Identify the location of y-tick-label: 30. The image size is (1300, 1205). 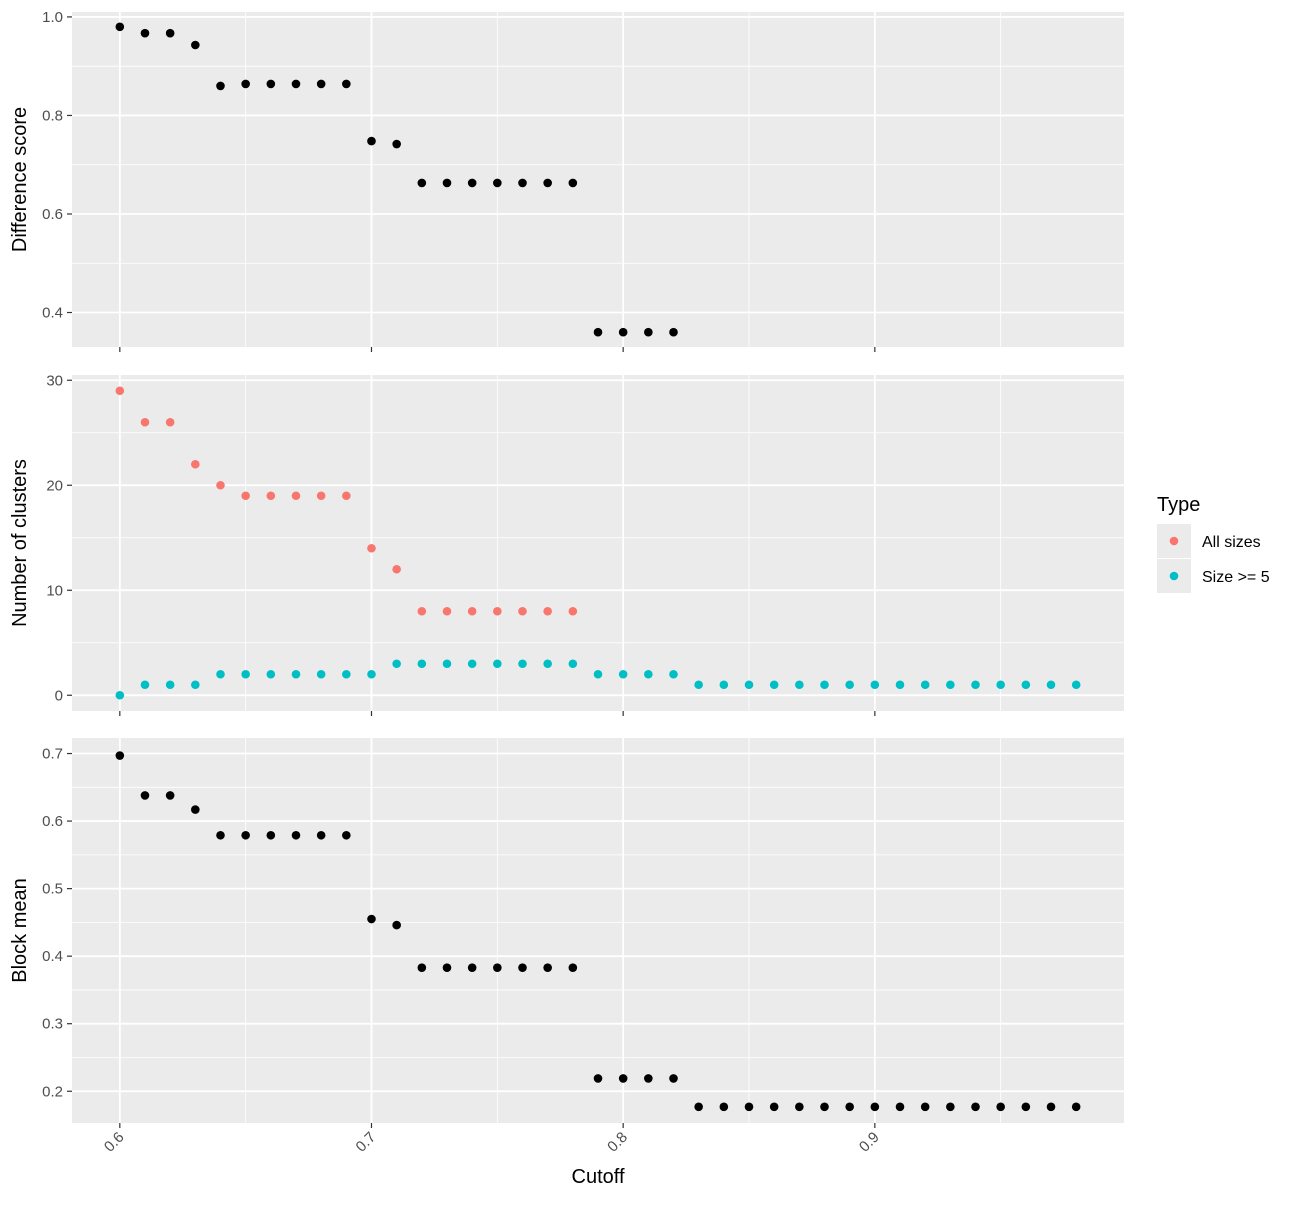
(54, 380).